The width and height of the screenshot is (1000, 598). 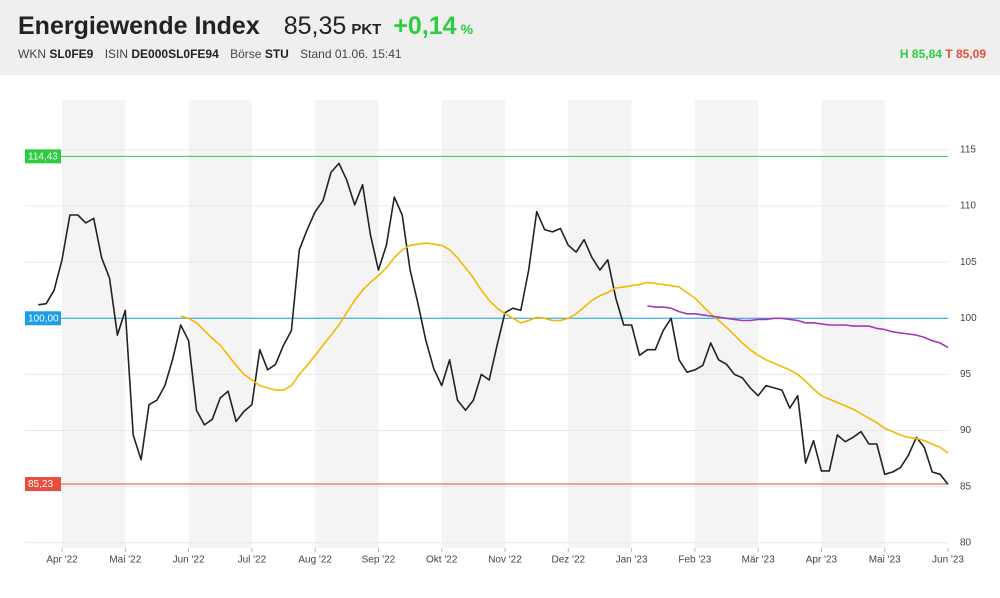 I want to click on x-tick-label: Jun '23, so click(x=948, y=560).